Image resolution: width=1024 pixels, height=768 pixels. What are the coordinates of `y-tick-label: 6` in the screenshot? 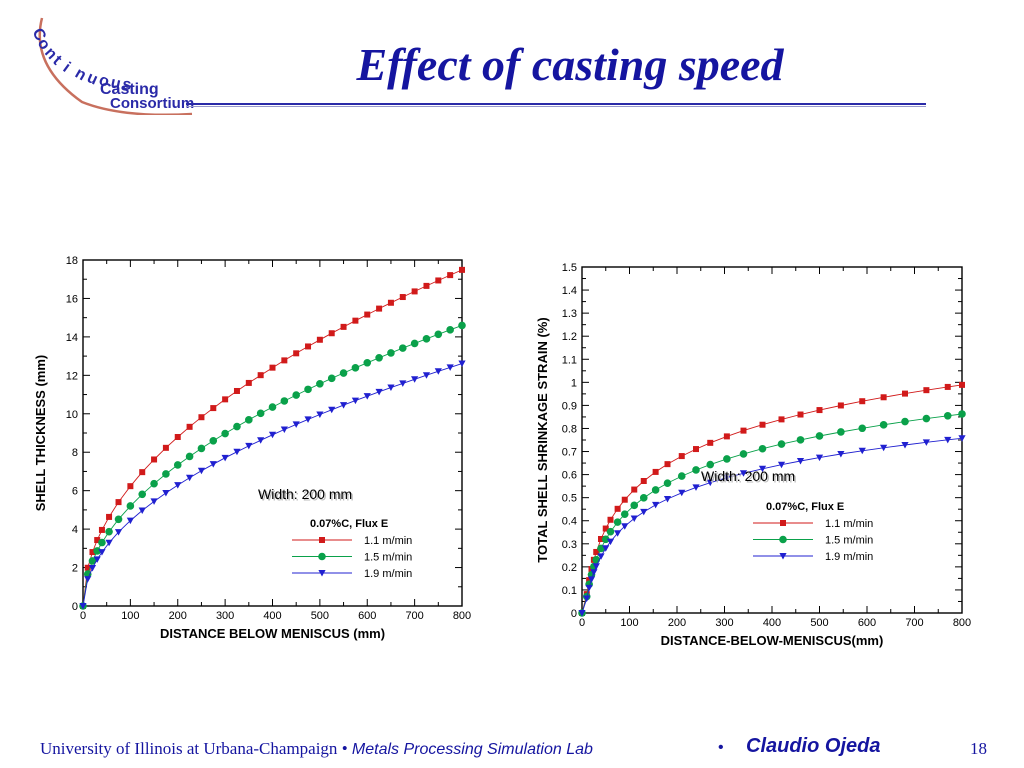 It's located at (75, 492).